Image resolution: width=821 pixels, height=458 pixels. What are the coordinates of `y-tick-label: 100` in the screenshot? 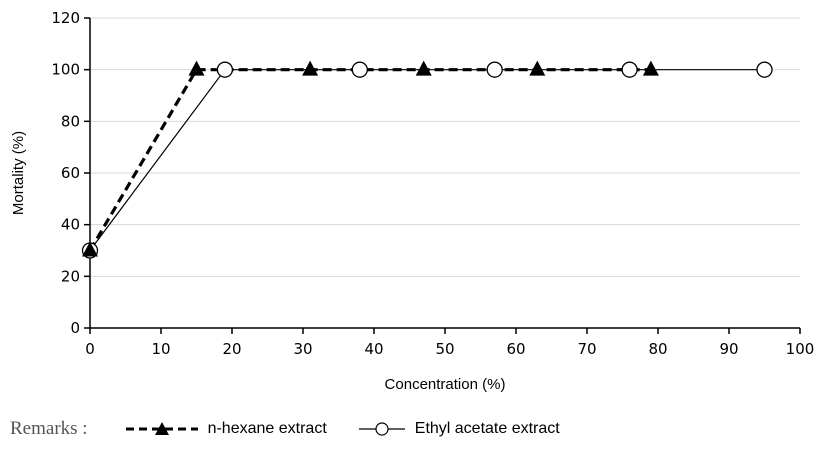 It's located at (65, 70).